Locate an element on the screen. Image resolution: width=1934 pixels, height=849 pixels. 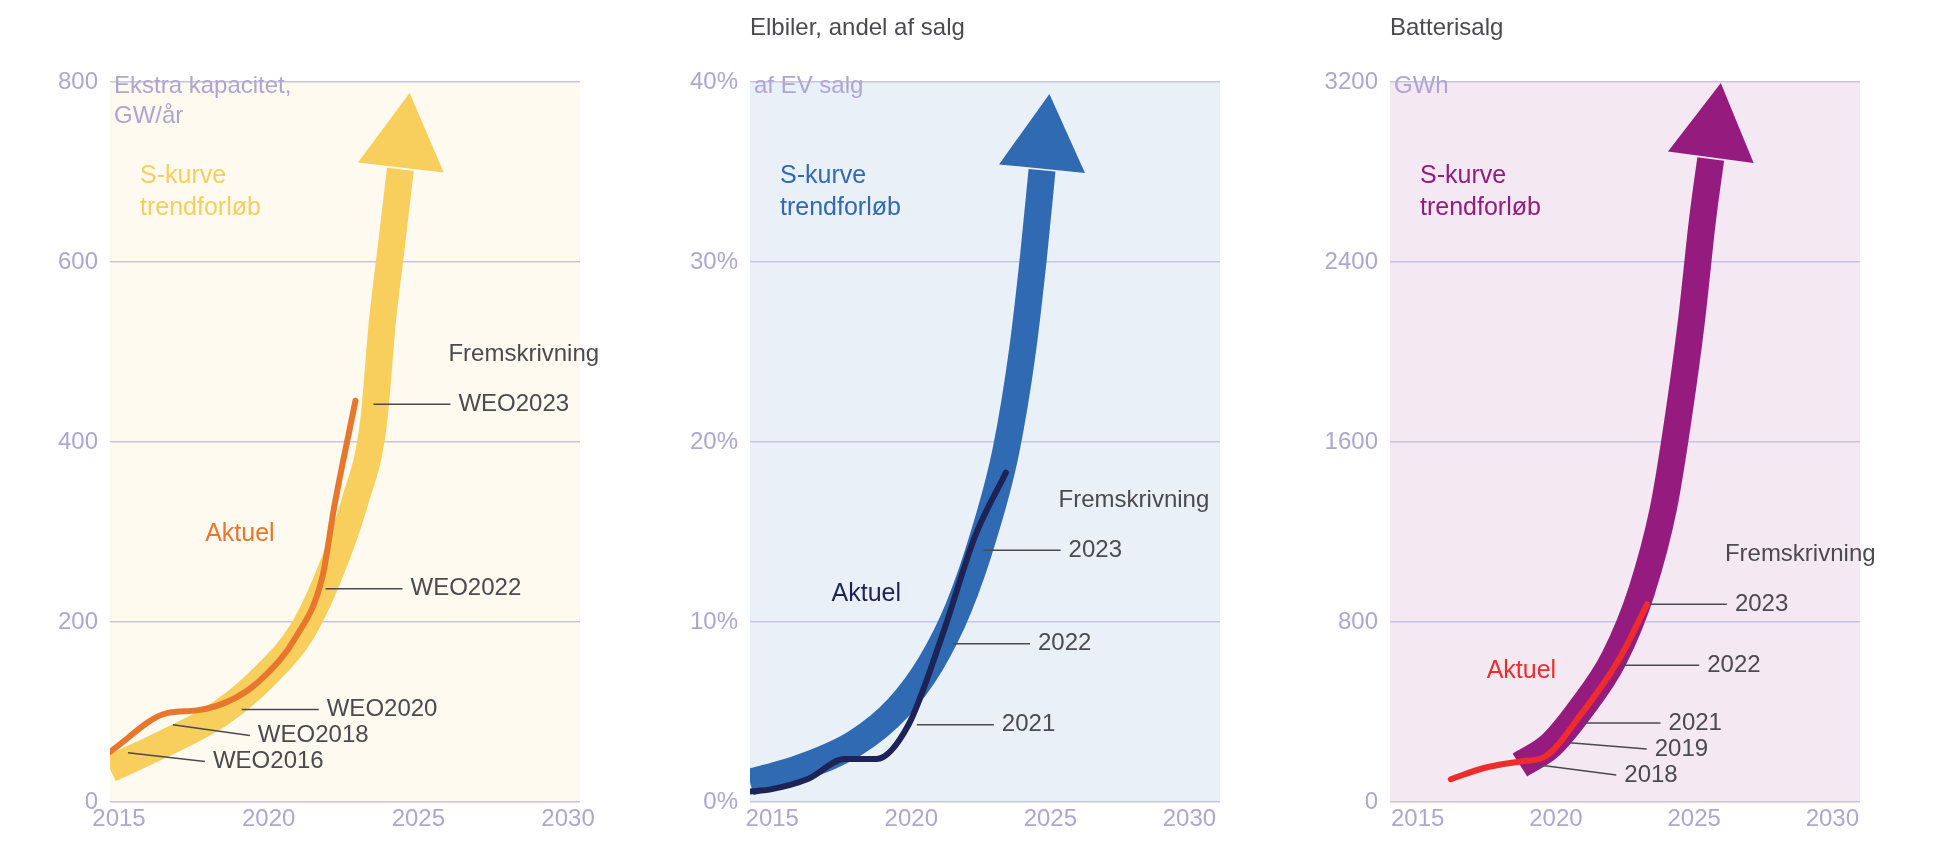
y-tick-label: 10% is located at coordinates (713, 620).